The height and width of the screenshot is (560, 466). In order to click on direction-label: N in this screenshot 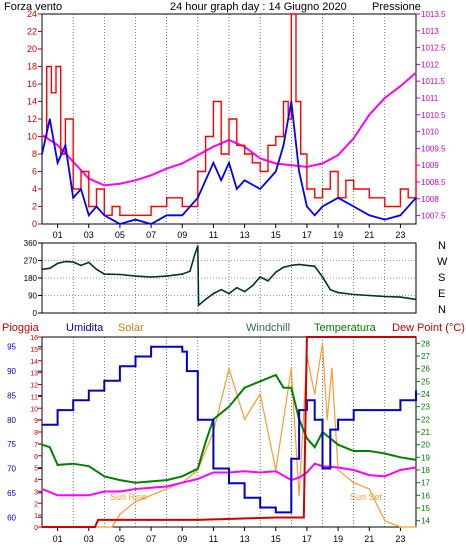, I will do `click(442, 246)`.